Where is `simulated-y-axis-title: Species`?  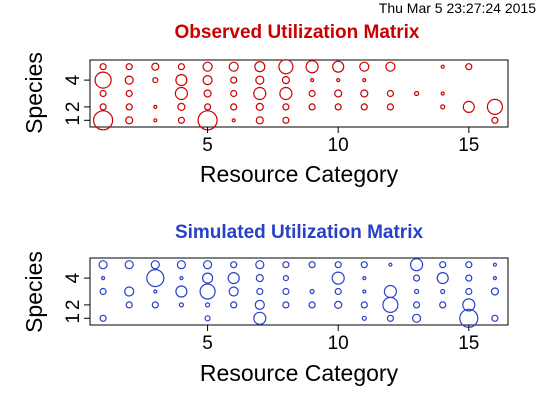
simulated-y-axis-title: Species is located at coordinates (34, 292).